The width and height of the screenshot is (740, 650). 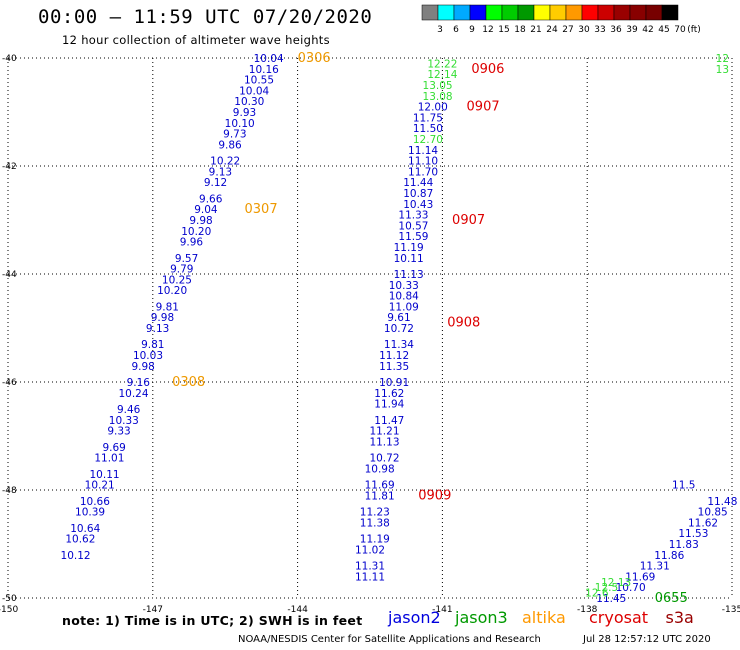 What do you see at coordinates (544, 617) in the screenshot?
I see `legend-altika: altika` at bounding box center [544, 617].